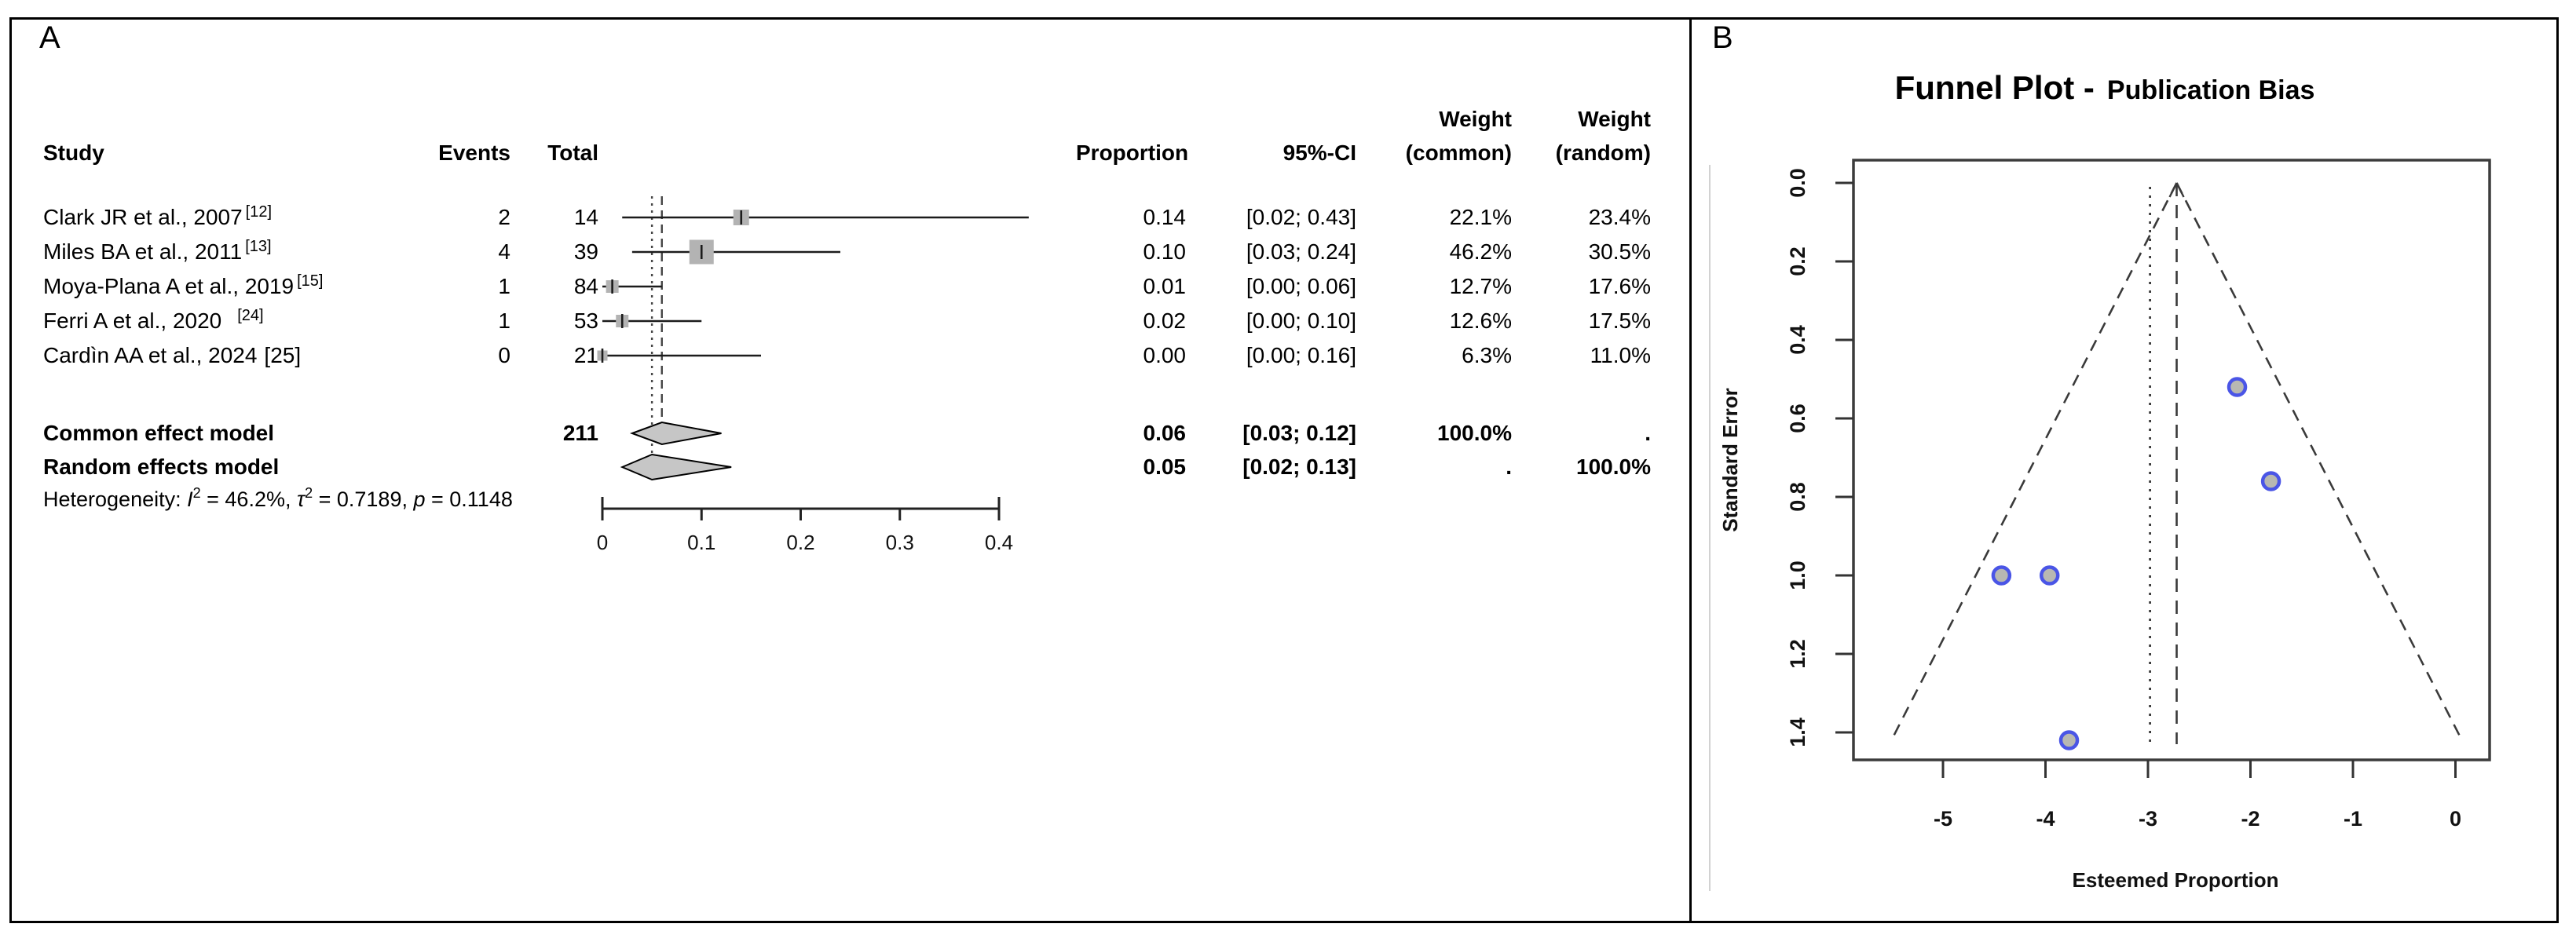 Image resolution: width=2576 pixels, height=942 pixels. I want to click on y-tick-label: 1.2, so click(1797, 654).